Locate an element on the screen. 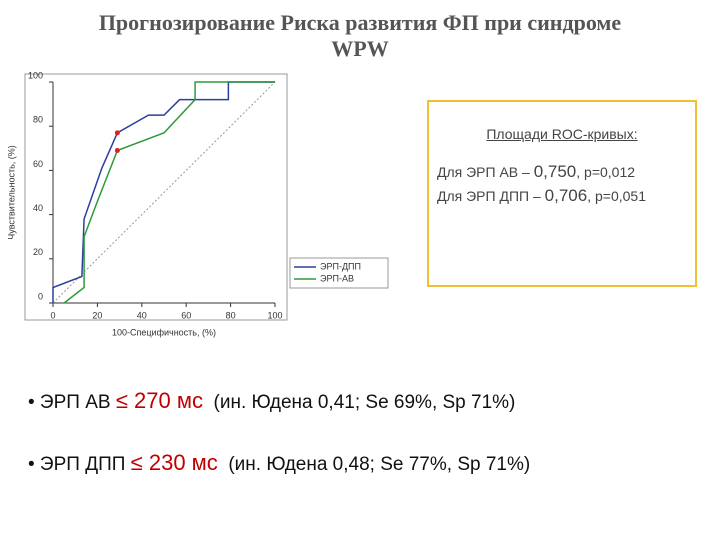 The width and height of the screenshot is (720, 540). box-heading: Площади ROC-кривых: is located at coordinates (562, 134).